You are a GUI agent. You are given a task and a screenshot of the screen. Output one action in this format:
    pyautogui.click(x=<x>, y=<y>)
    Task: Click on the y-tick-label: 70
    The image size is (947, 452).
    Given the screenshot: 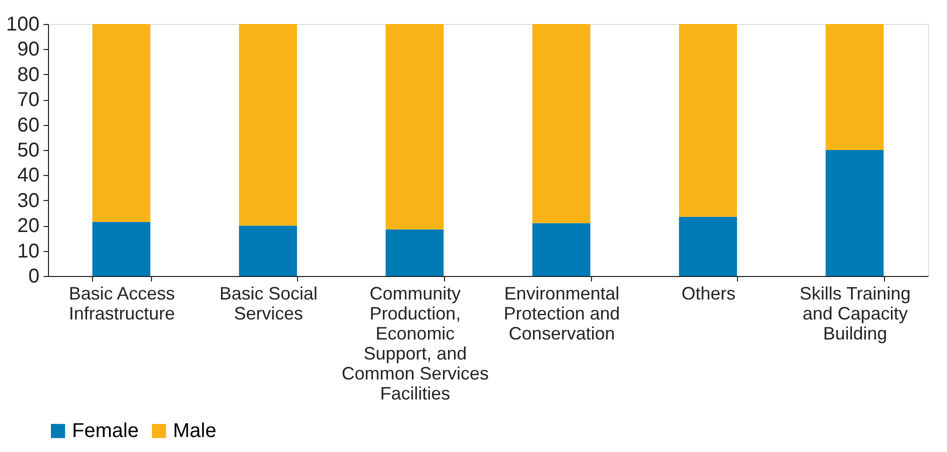 What is the action you would take?
    pyautogui.click(x=28, y=100)
    